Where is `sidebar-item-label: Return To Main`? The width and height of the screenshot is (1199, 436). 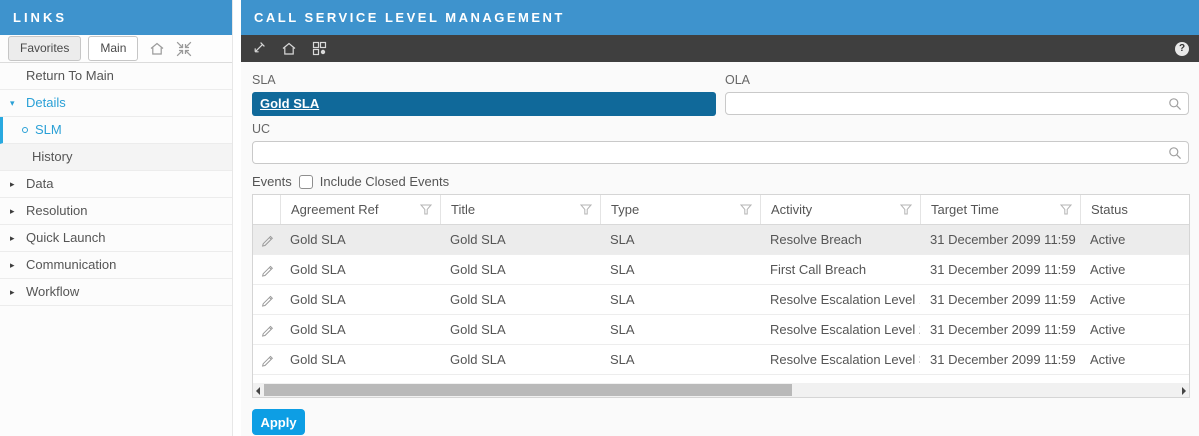 sidebar-item-label: Return To Main is located at coordinates (70, 75).